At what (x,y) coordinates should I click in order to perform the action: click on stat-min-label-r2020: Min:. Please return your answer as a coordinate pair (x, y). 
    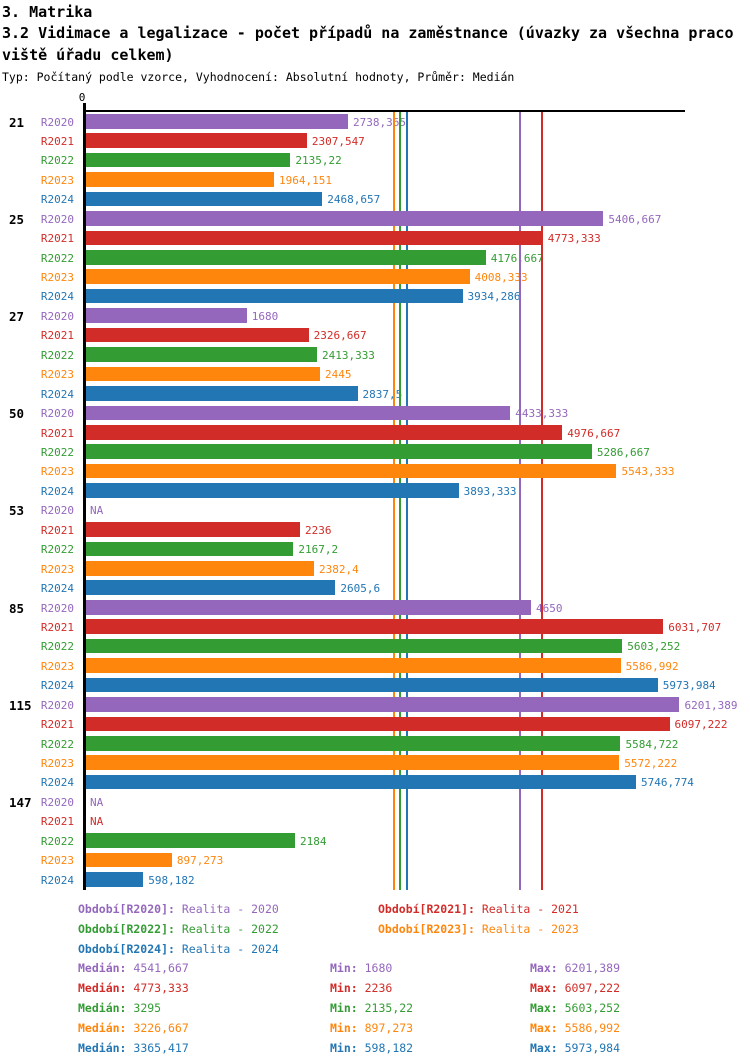
    Looking at the image, I should click on (344, 968).